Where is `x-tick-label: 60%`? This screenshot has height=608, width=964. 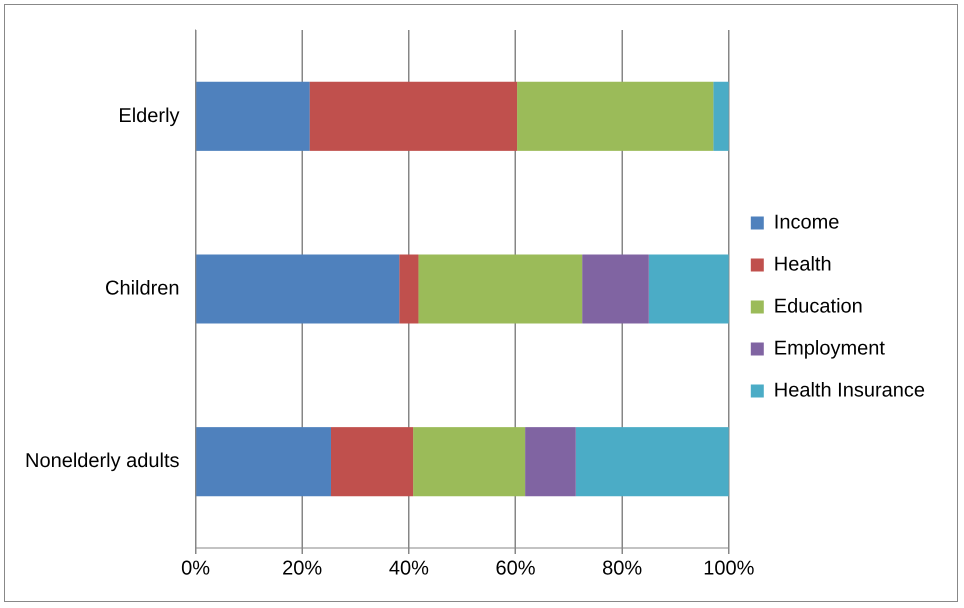 x-tick-label: 60% is located at coordinates (515, 569).